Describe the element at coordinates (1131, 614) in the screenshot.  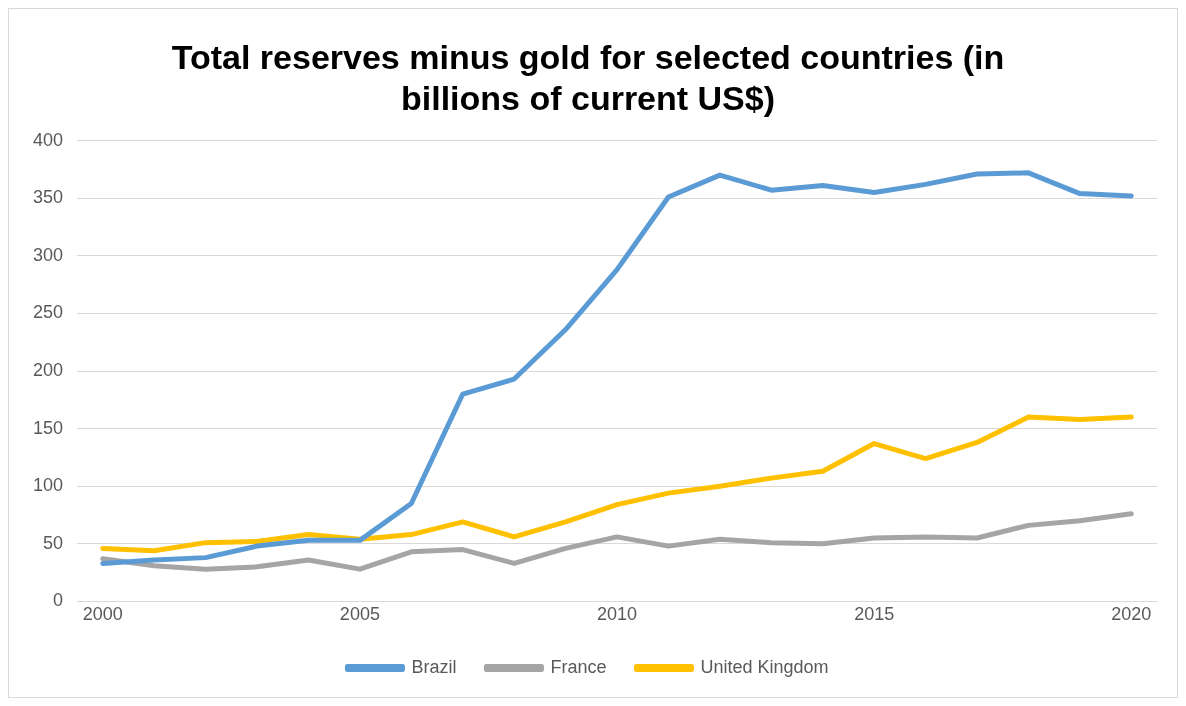
I see `x-tick-label: 2020` at that location.